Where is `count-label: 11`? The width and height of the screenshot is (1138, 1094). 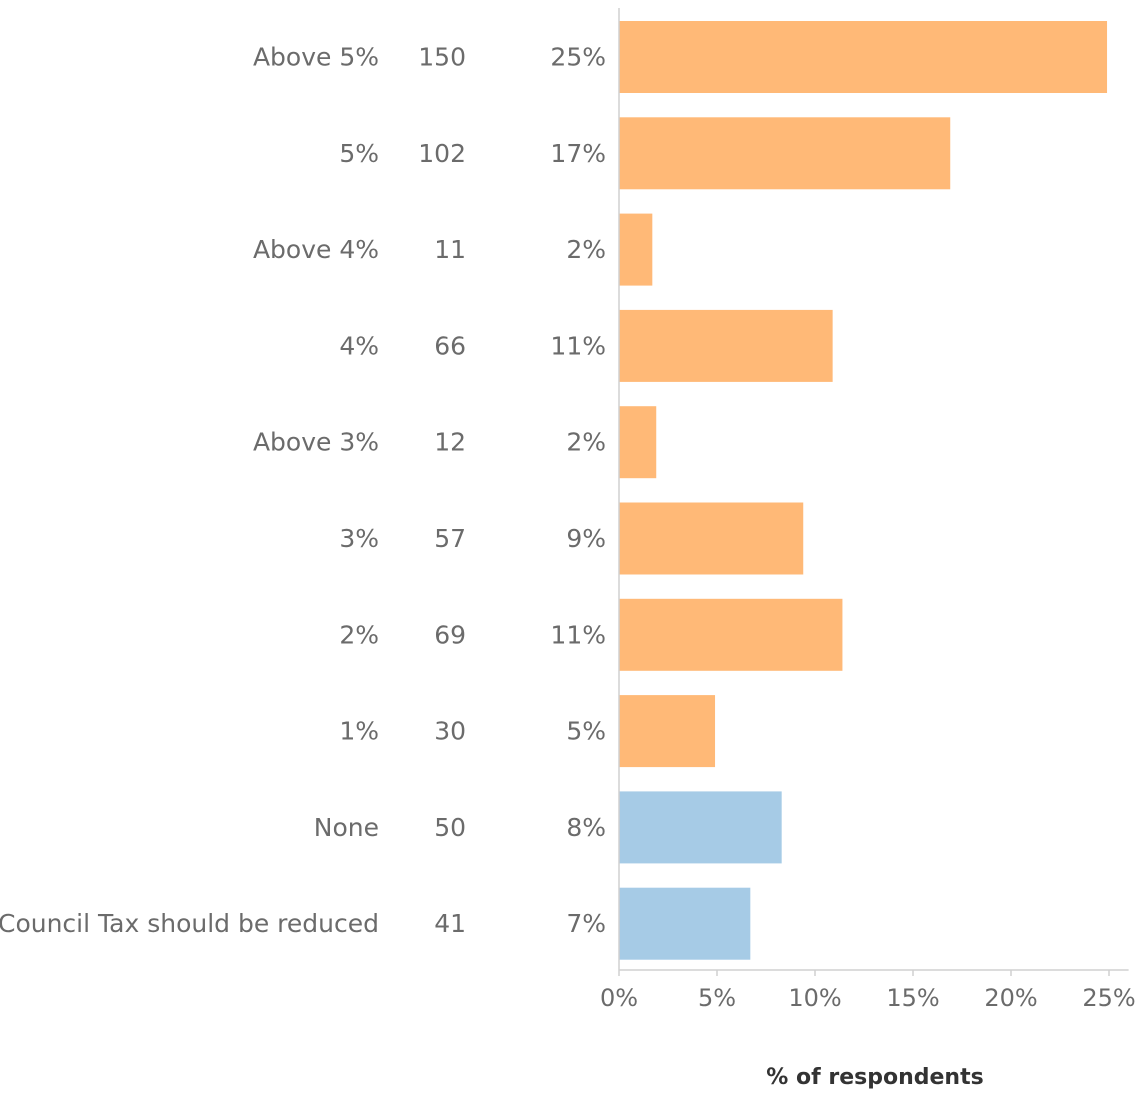
count-label: 11 is located at coordinates (450, 249).